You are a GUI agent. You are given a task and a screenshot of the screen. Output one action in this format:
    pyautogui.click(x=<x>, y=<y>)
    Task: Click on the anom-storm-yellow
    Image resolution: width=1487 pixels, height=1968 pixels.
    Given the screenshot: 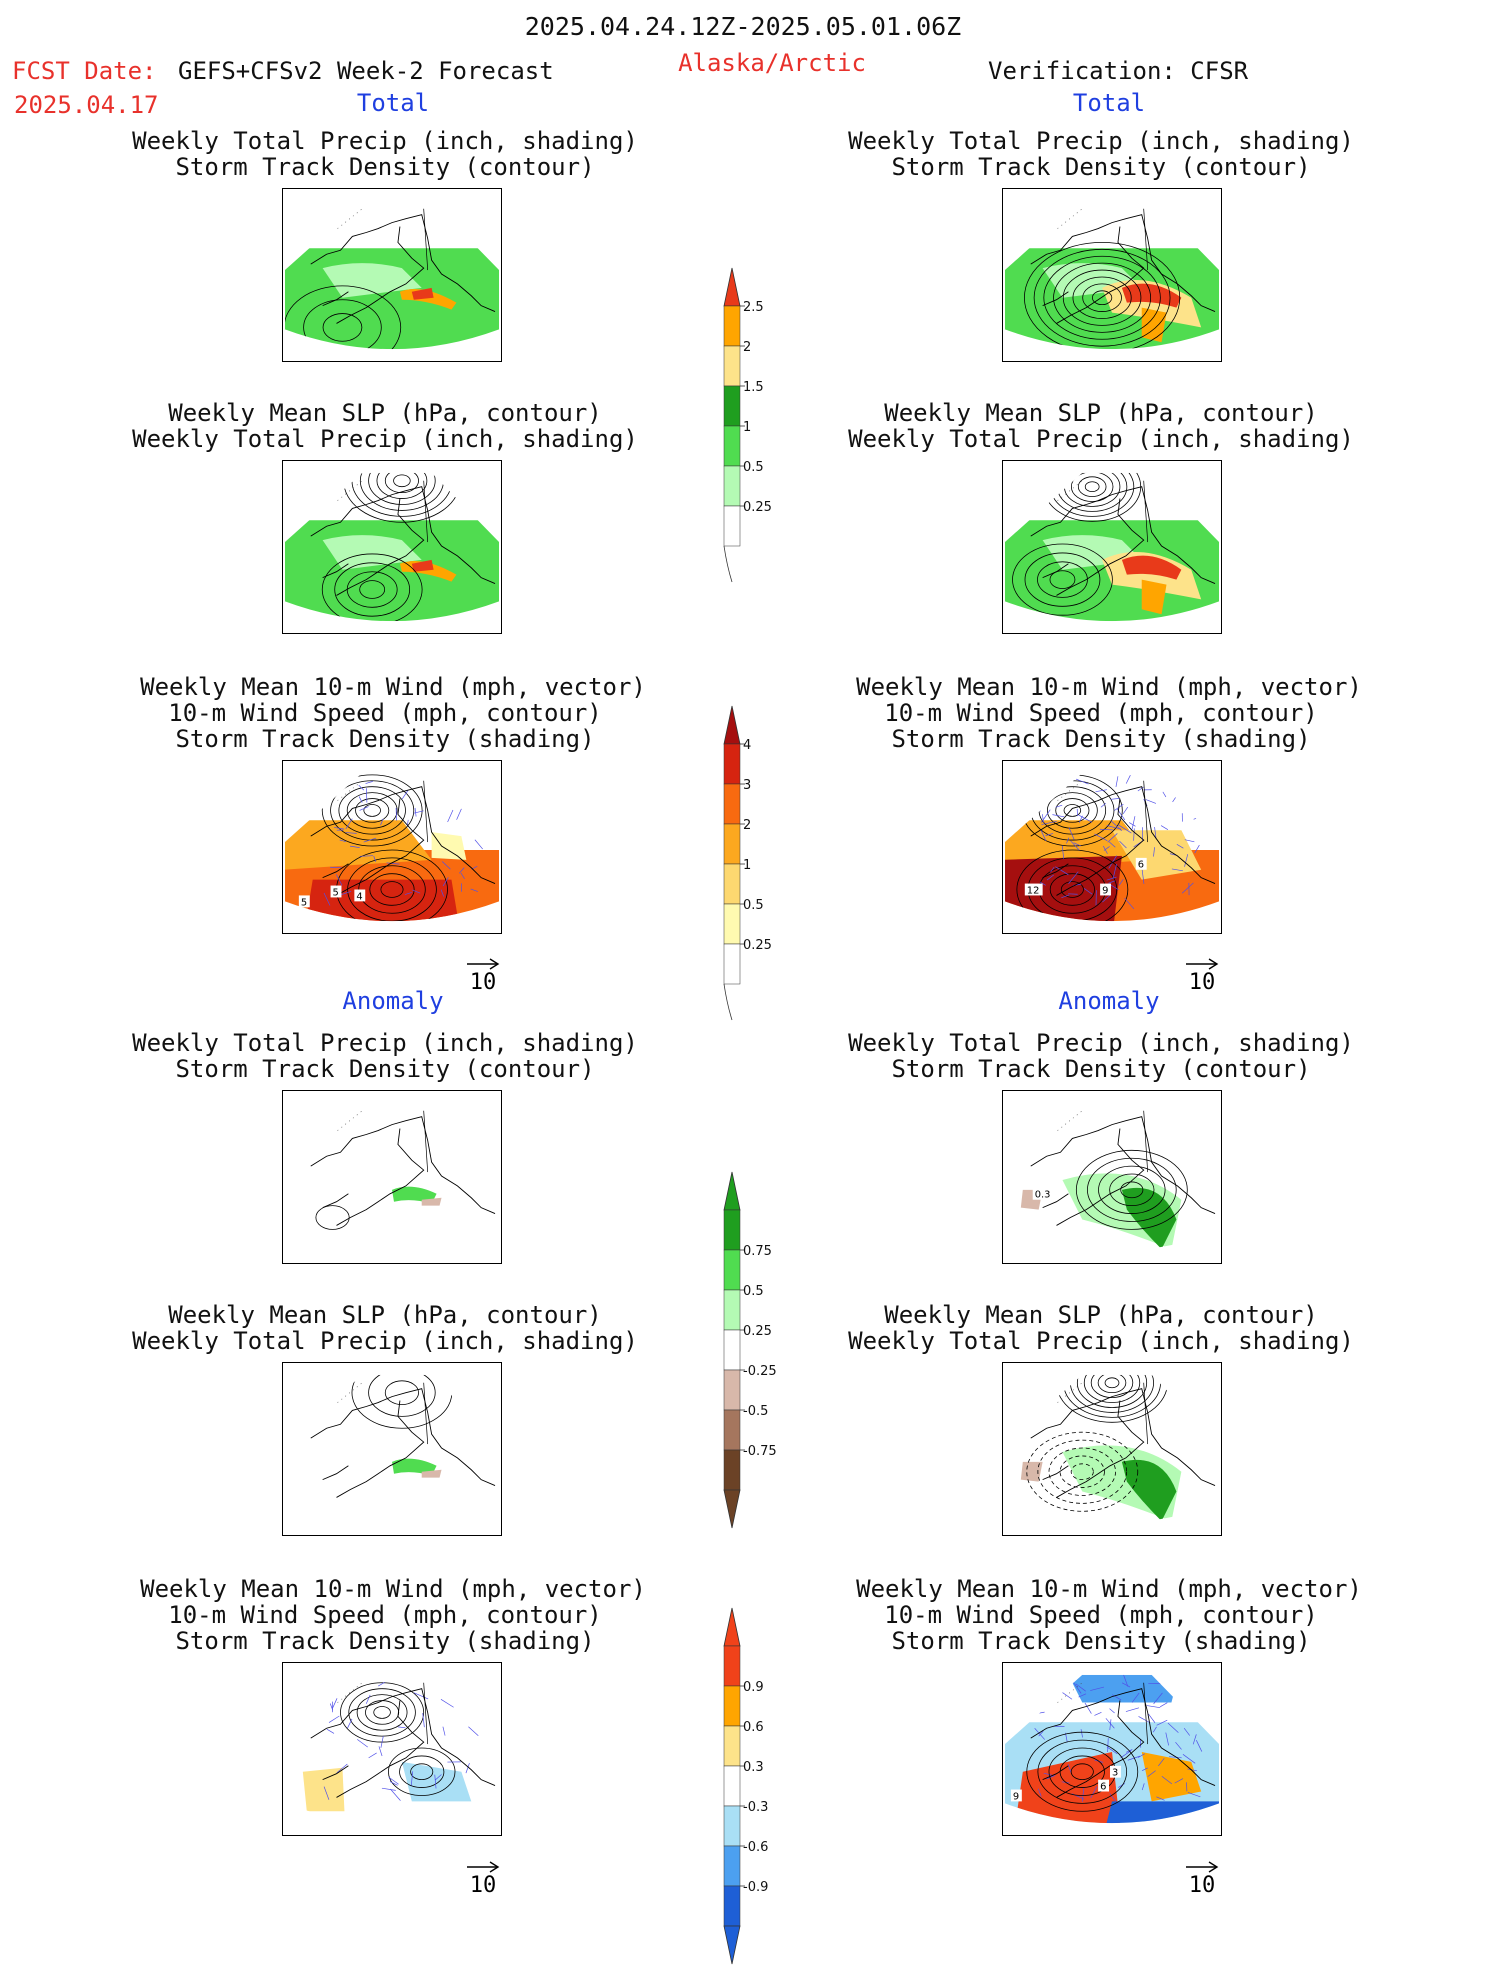 What is the action you would take?
    pyautogui.click(x=324, y=1789)
    